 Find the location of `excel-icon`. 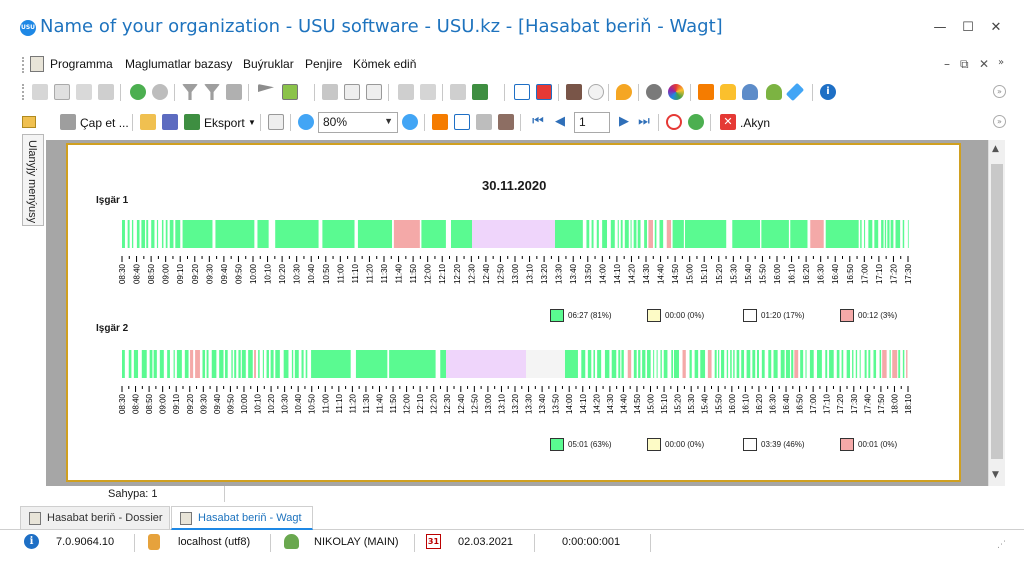

excel-icon is located at coordinates (480, 92).